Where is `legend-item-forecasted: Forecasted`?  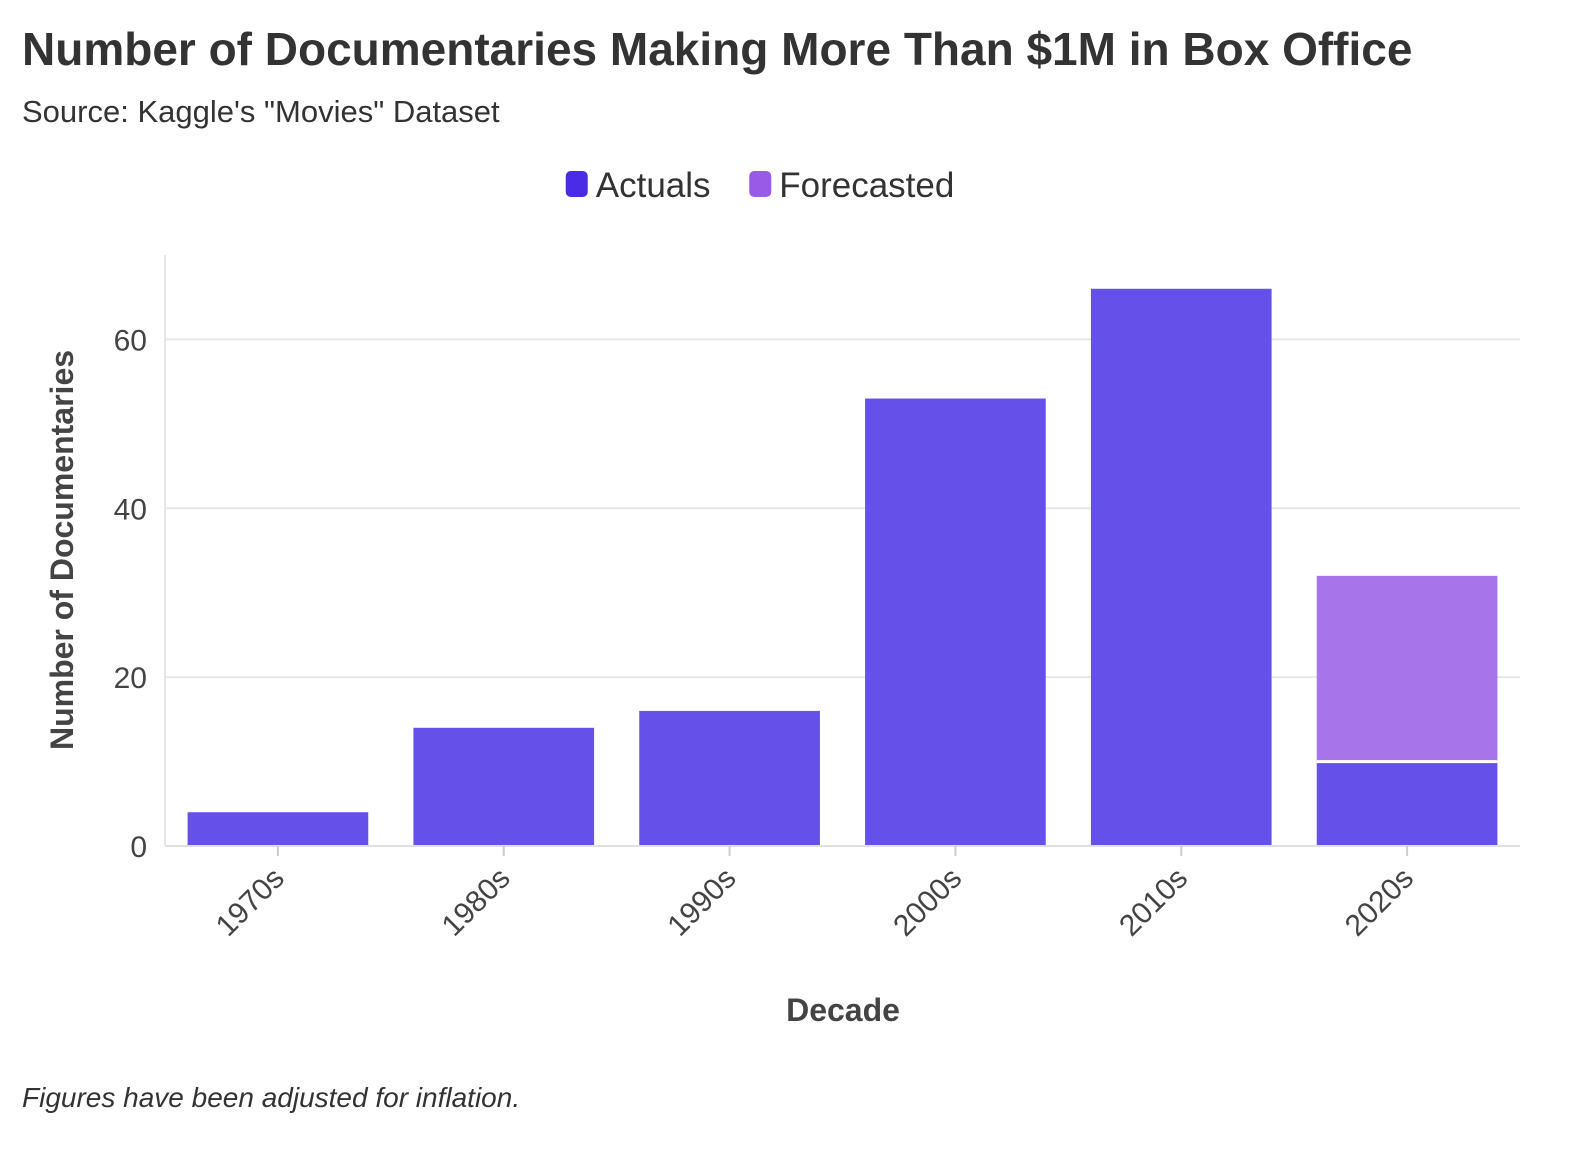 legend-item-forecasted: Forecasted is located at coordinates (851, 185).